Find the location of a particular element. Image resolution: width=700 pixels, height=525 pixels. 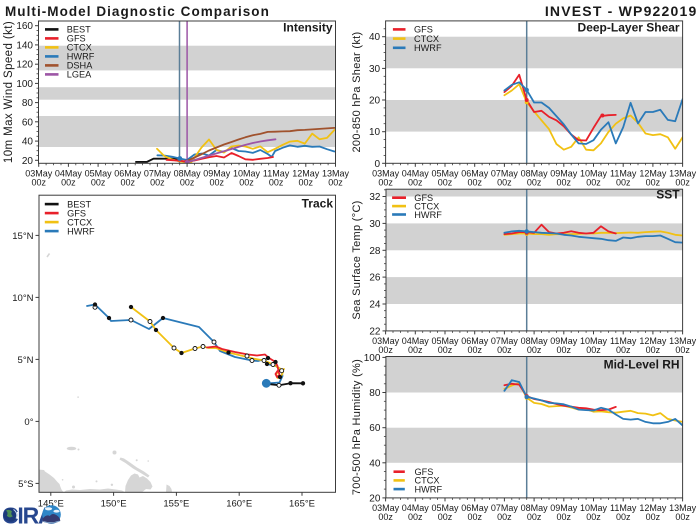

svg-text: 10°N is located at coordinates (22, 298).